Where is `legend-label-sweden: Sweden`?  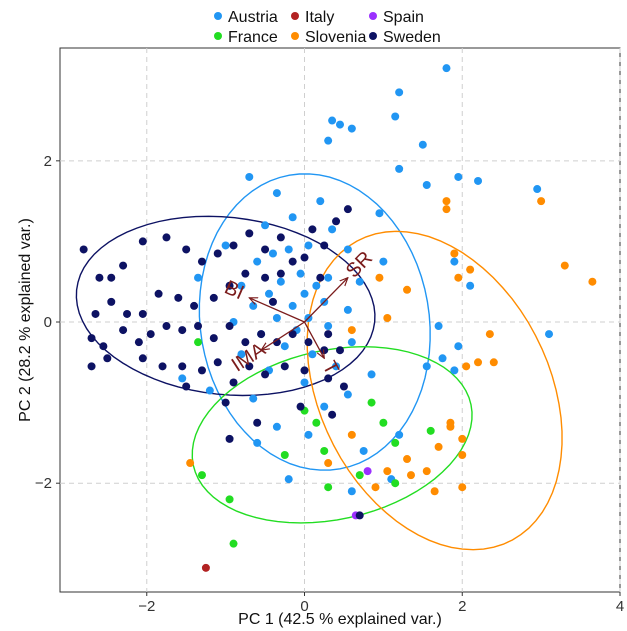
legend-label-sweden: Sweden is located at coordinates (412, 37).